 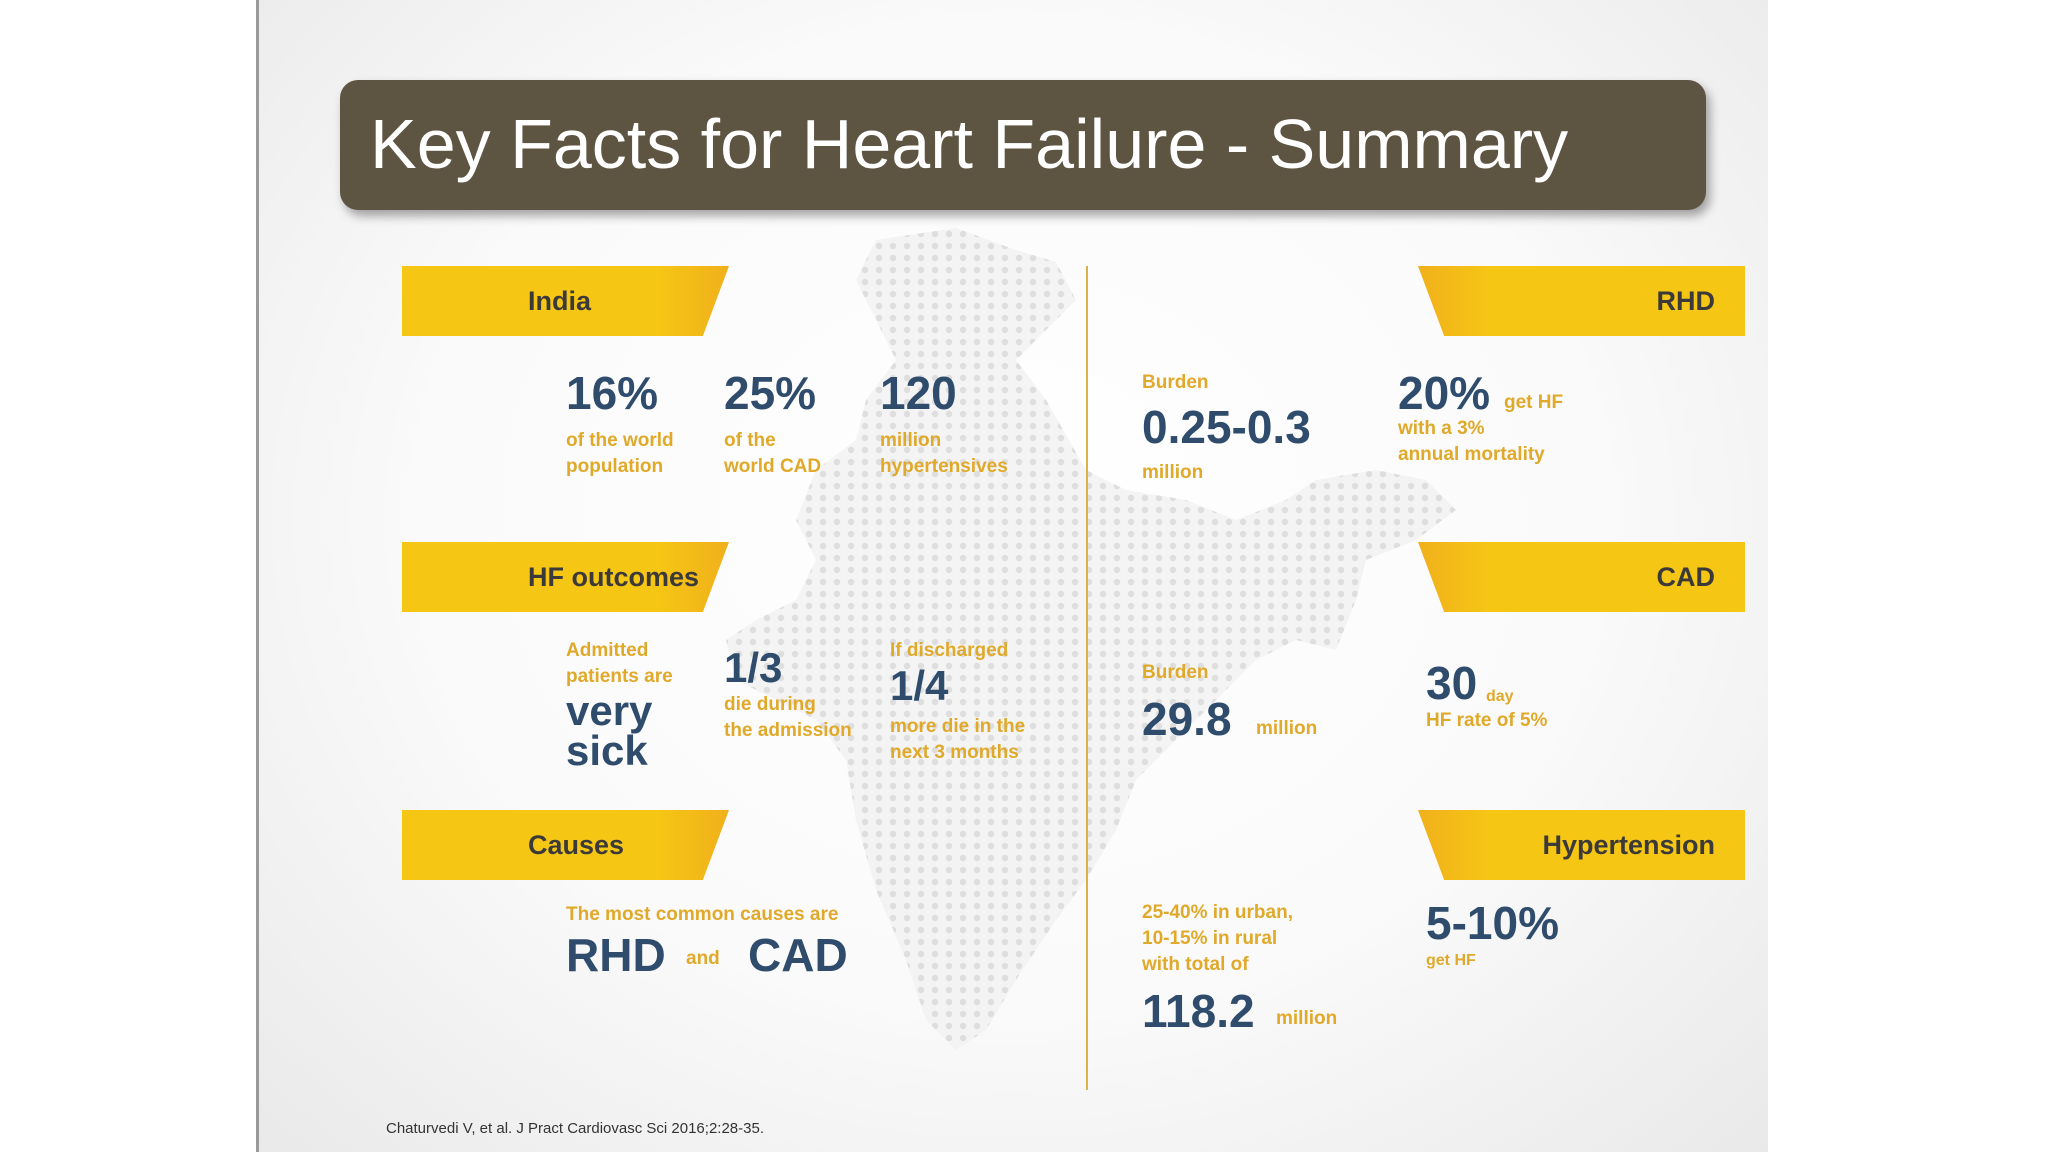 What do you see at coordinates (1441, 428) in the screenshot?
I see `rhd-stat-desc-line1: with a 3%` at bounding box center [1441, 428].